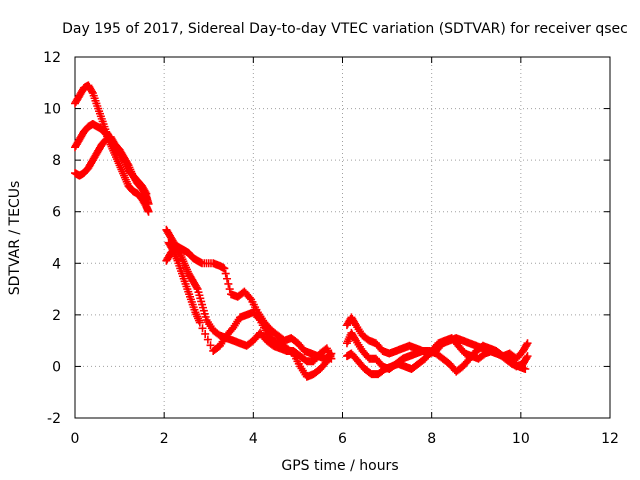  Describe the element at coordinates (339, 466) in the screenshot. I see `x-axis-label: GPS time / hours` at that location.